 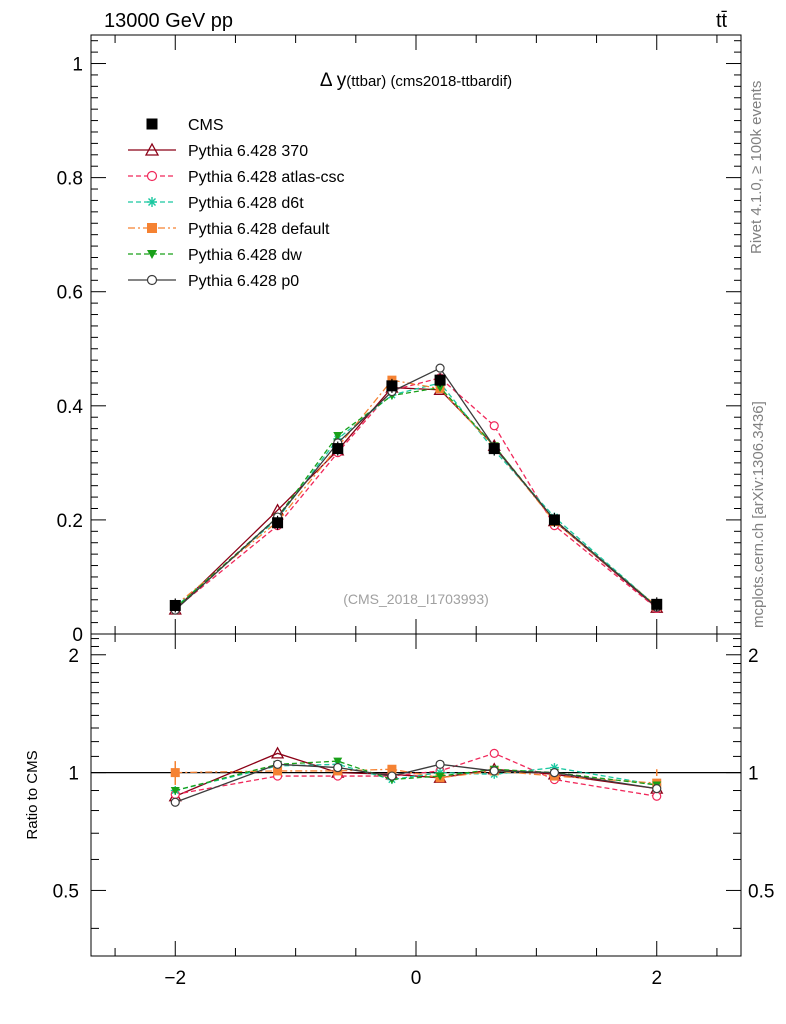 What do you see at coordinates (266, 177) in the screenshot?
I see `legend-label-pythia-6-428-atlas-csc: Pythia 6.428 atlas-csc` at bounding box center [266, 177].